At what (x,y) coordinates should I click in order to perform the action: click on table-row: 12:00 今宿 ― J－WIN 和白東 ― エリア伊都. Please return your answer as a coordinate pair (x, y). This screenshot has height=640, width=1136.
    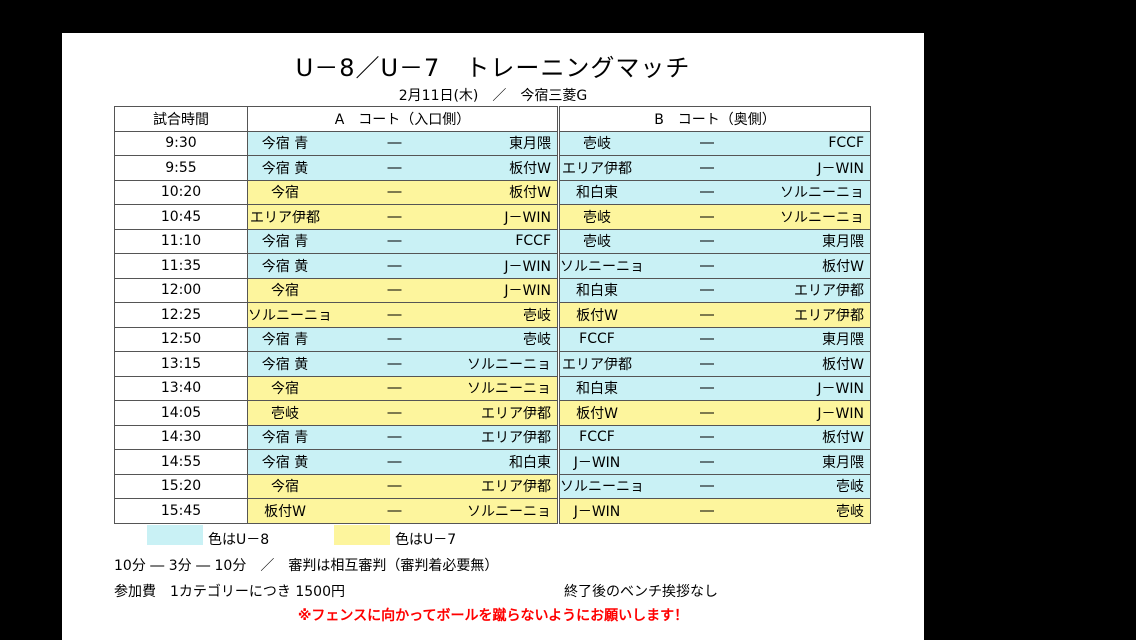
    Looking at the image, I should click on (492, 290).